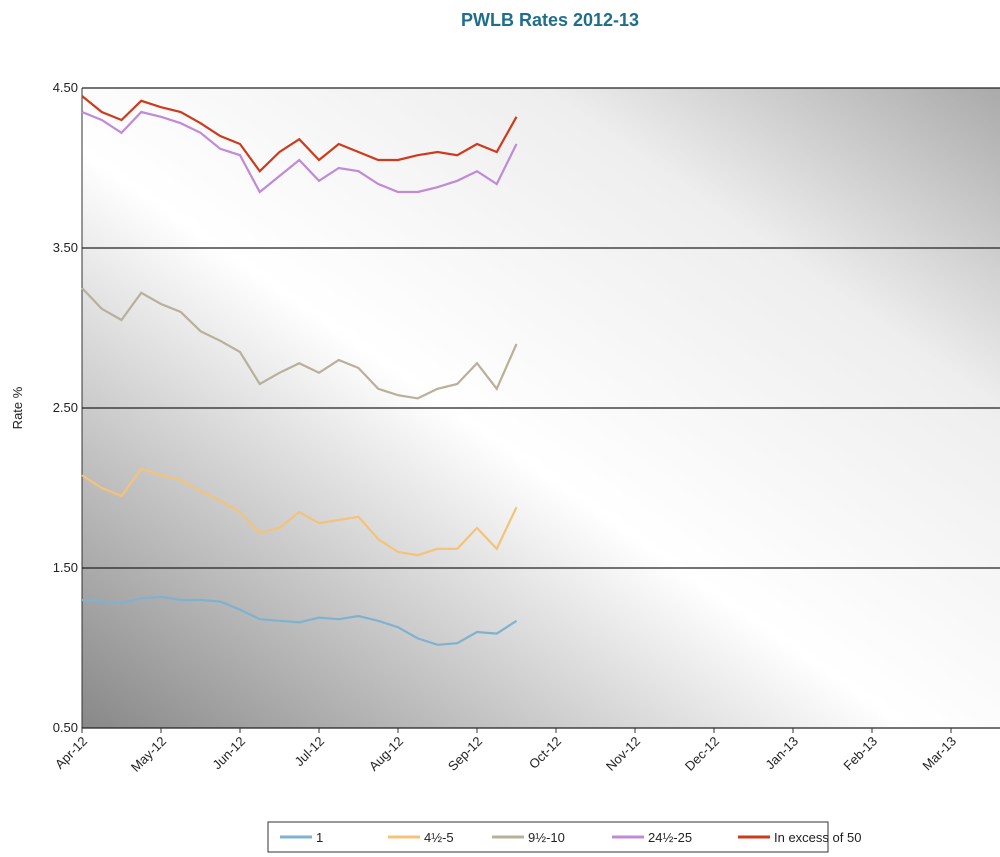 This screenshot has width=1000, height=857. Describe the element at coordinates (550, 20) in the screenshot. I see `chart-title: PWLB Rates 2012-13` at that location.